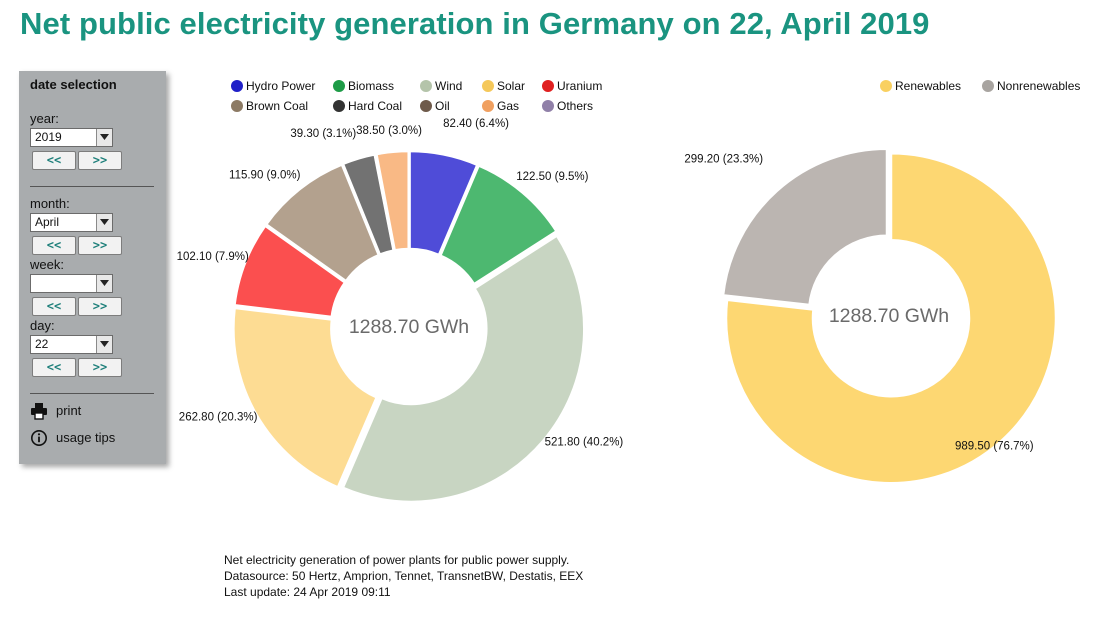 This screenshot has height=642, width=1111. Describe the element at coordinates (307, 592) in the screenshot. I see `footnote-line: Last update: 24 Apr 2019 09:11` at that location.